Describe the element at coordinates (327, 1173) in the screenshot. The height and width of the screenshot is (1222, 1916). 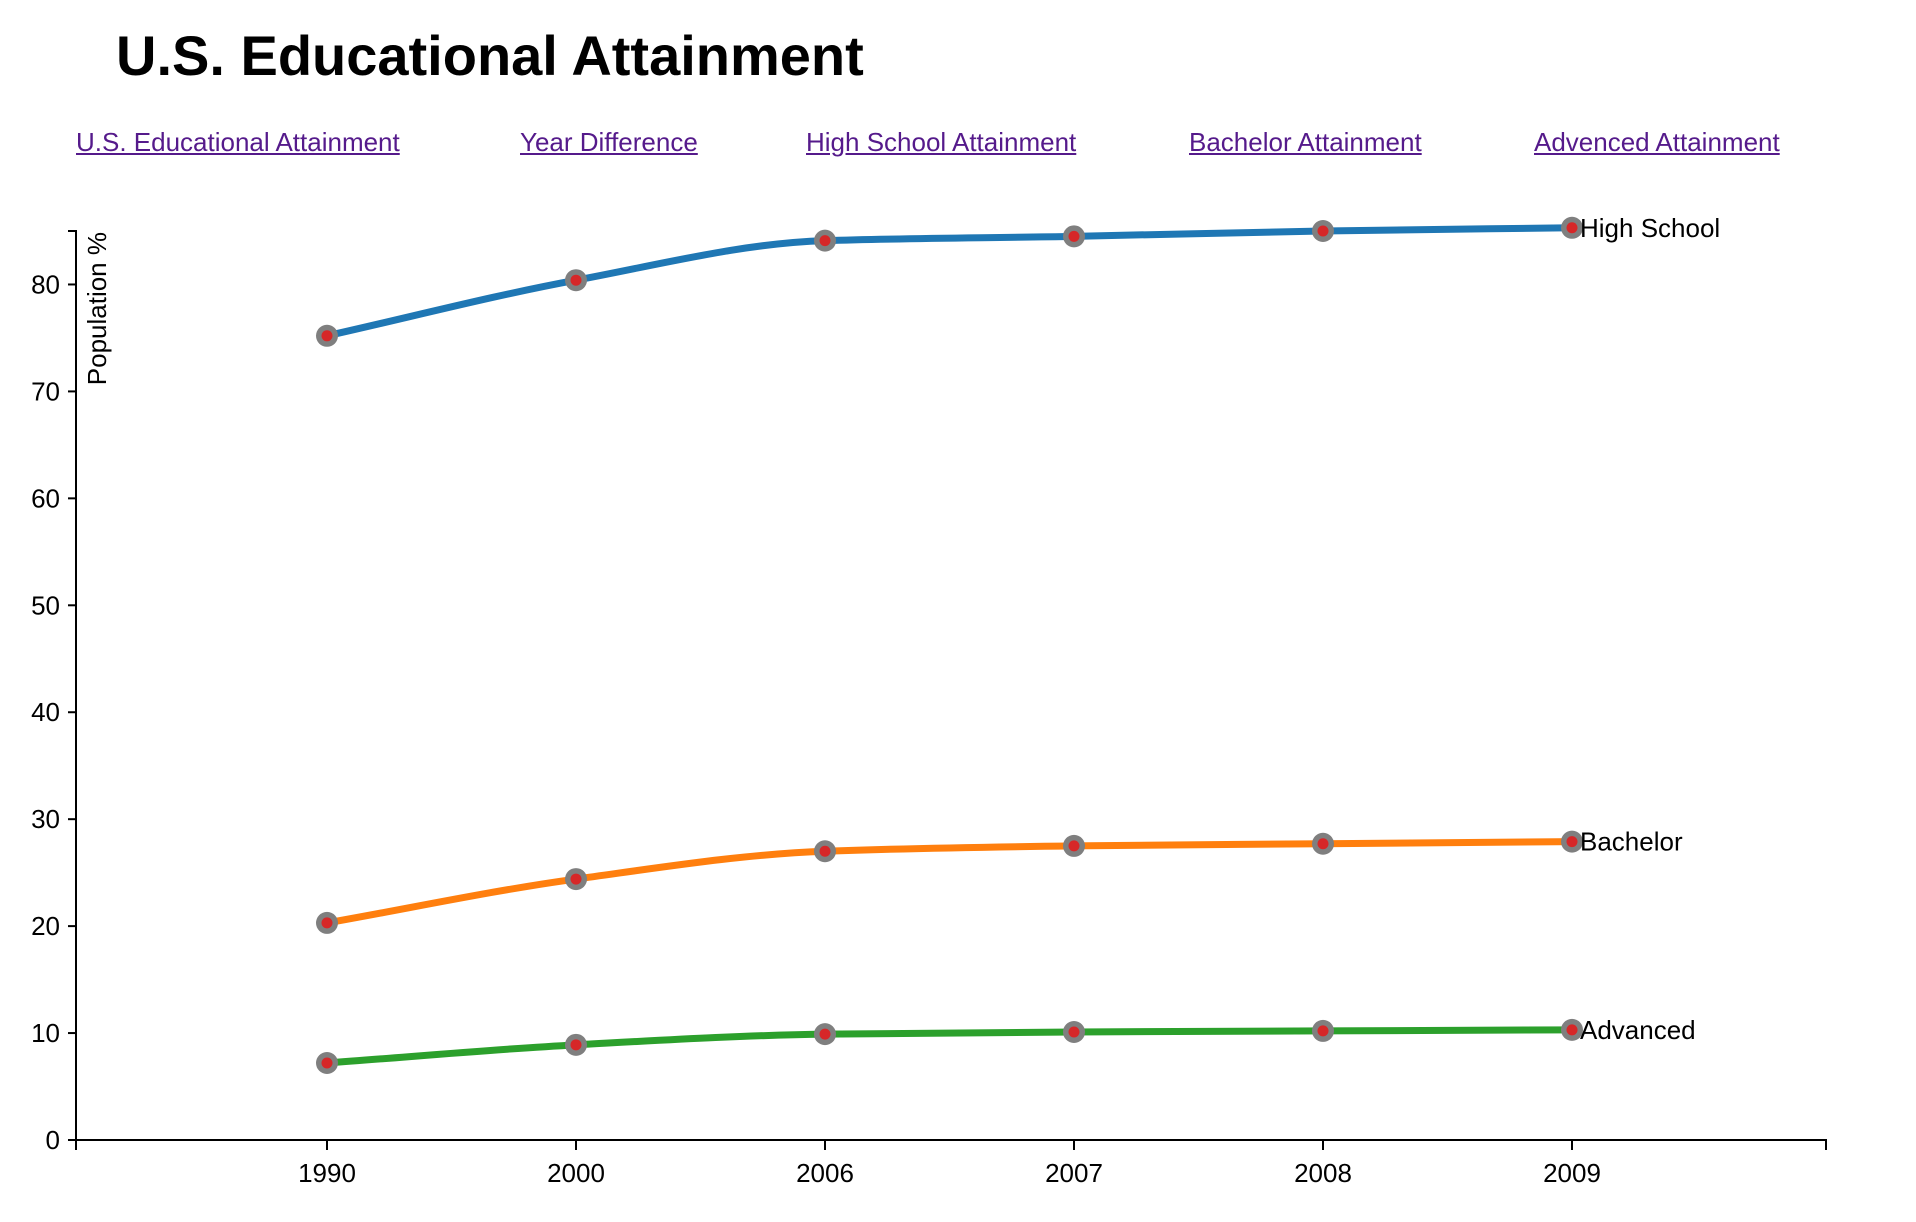
I see `x-tick-label: 1990` at that location.